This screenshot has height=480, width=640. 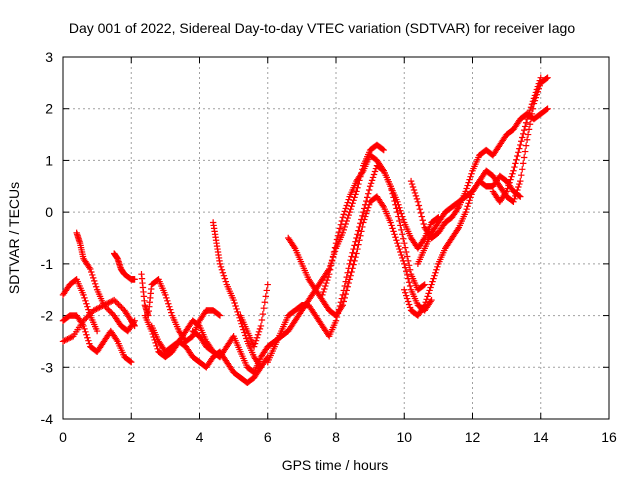 What do you see at coordinates (404, 437) in the screenshot?
I see `x-tick-label: 10` at bounding box center [404, 437].